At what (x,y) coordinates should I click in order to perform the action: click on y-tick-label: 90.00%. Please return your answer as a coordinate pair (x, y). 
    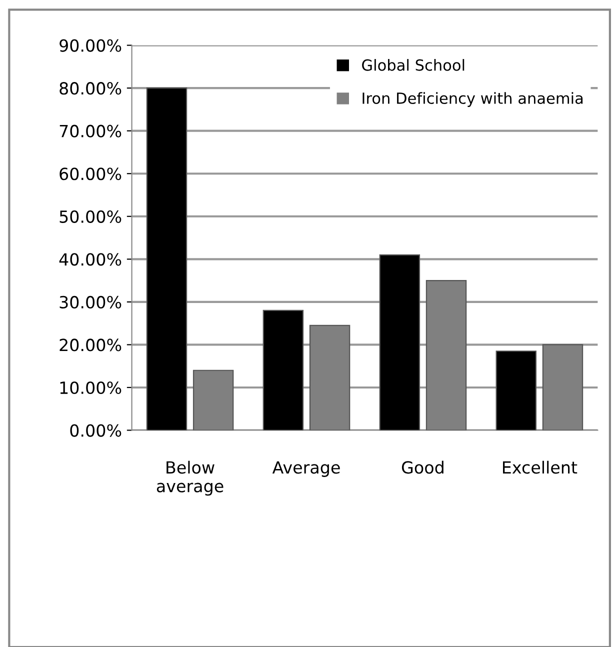
    Looking at the image, I should click on (91, 45).